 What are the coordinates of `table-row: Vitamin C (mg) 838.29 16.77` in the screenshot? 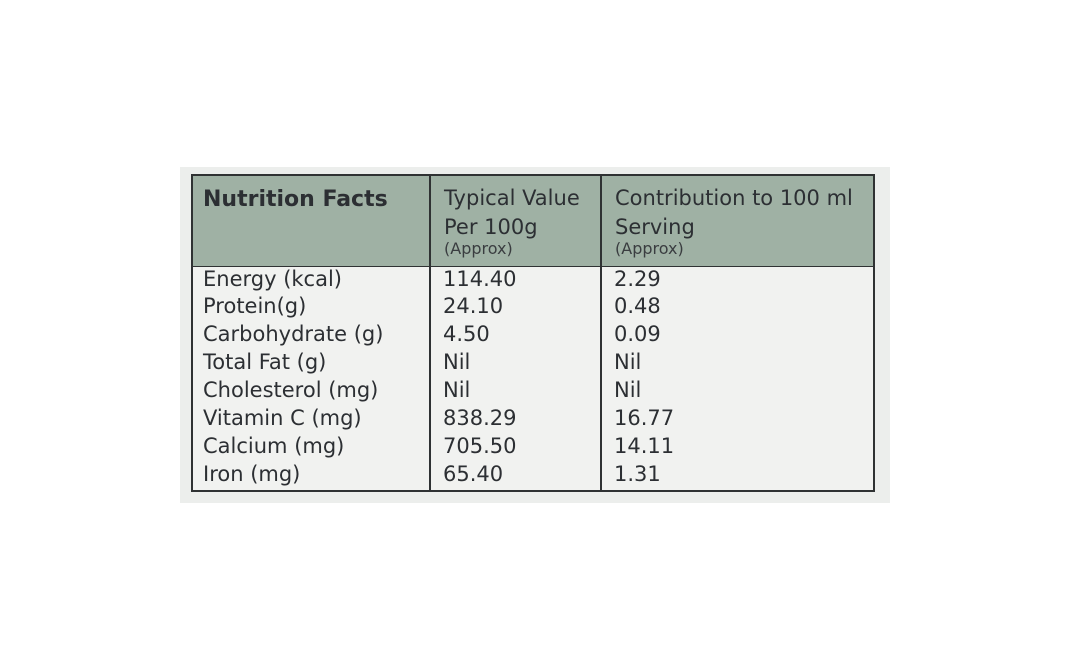 It's located at (533, 420).